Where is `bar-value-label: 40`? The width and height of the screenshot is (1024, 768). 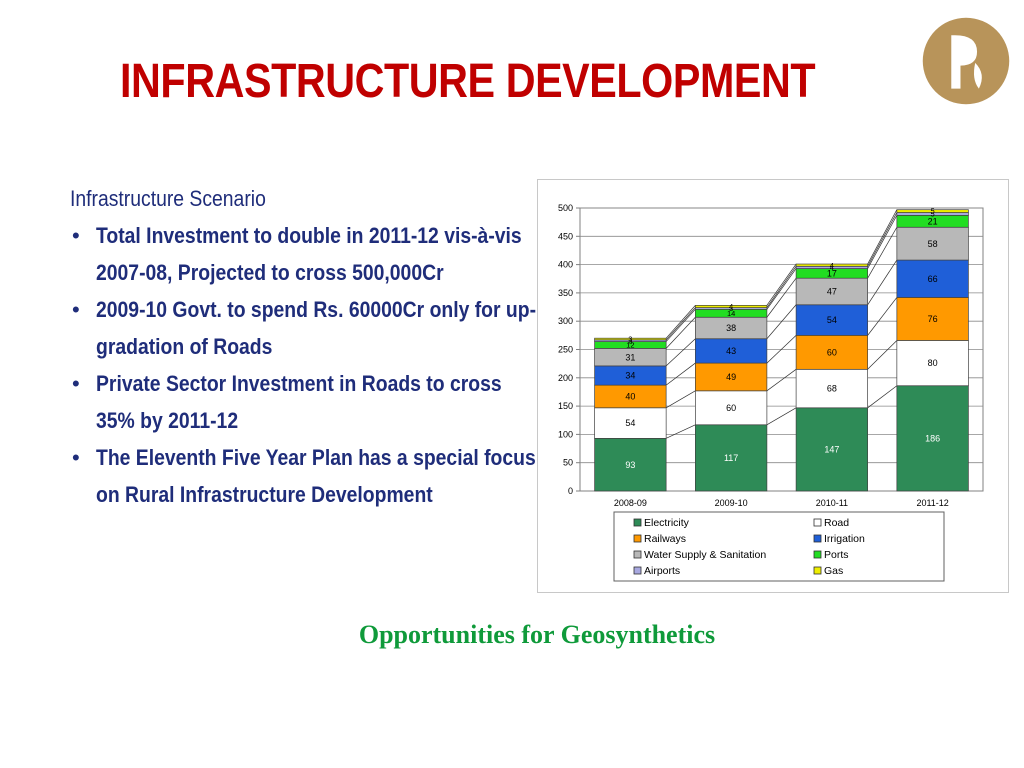 bar-value-label: 40 is located at coordinates (630, 397).